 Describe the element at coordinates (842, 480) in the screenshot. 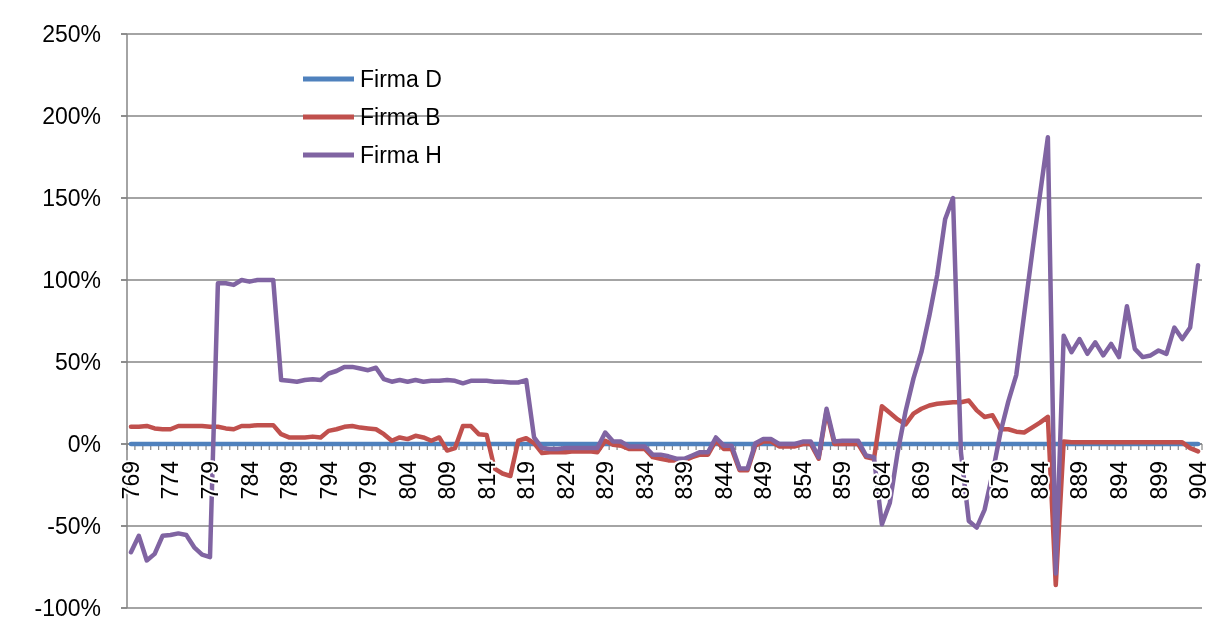

I see `x-tick-label: 859` at that location.